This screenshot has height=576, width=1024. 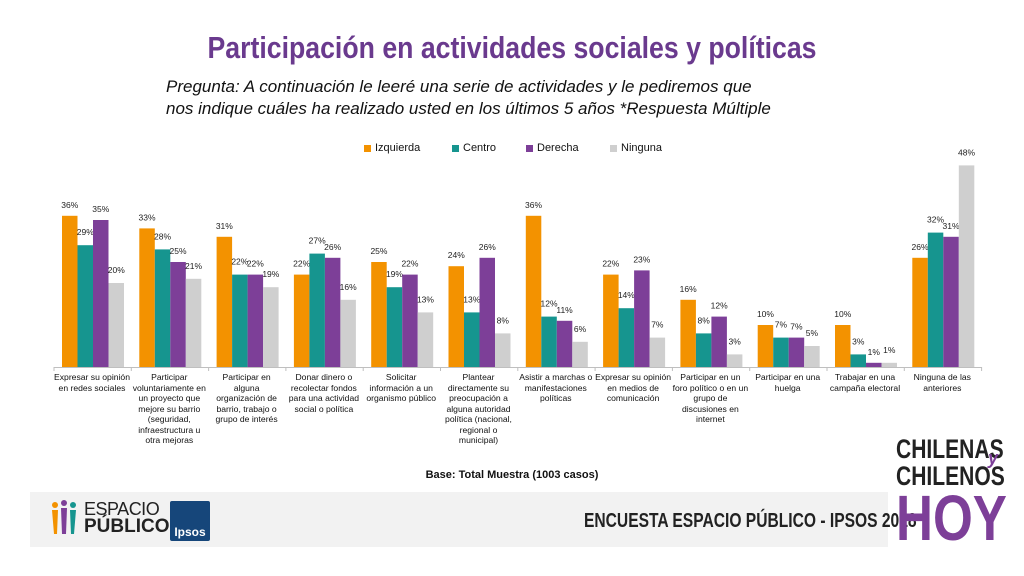 I want to click on data-label: 27%, so click(x=317, y=241).